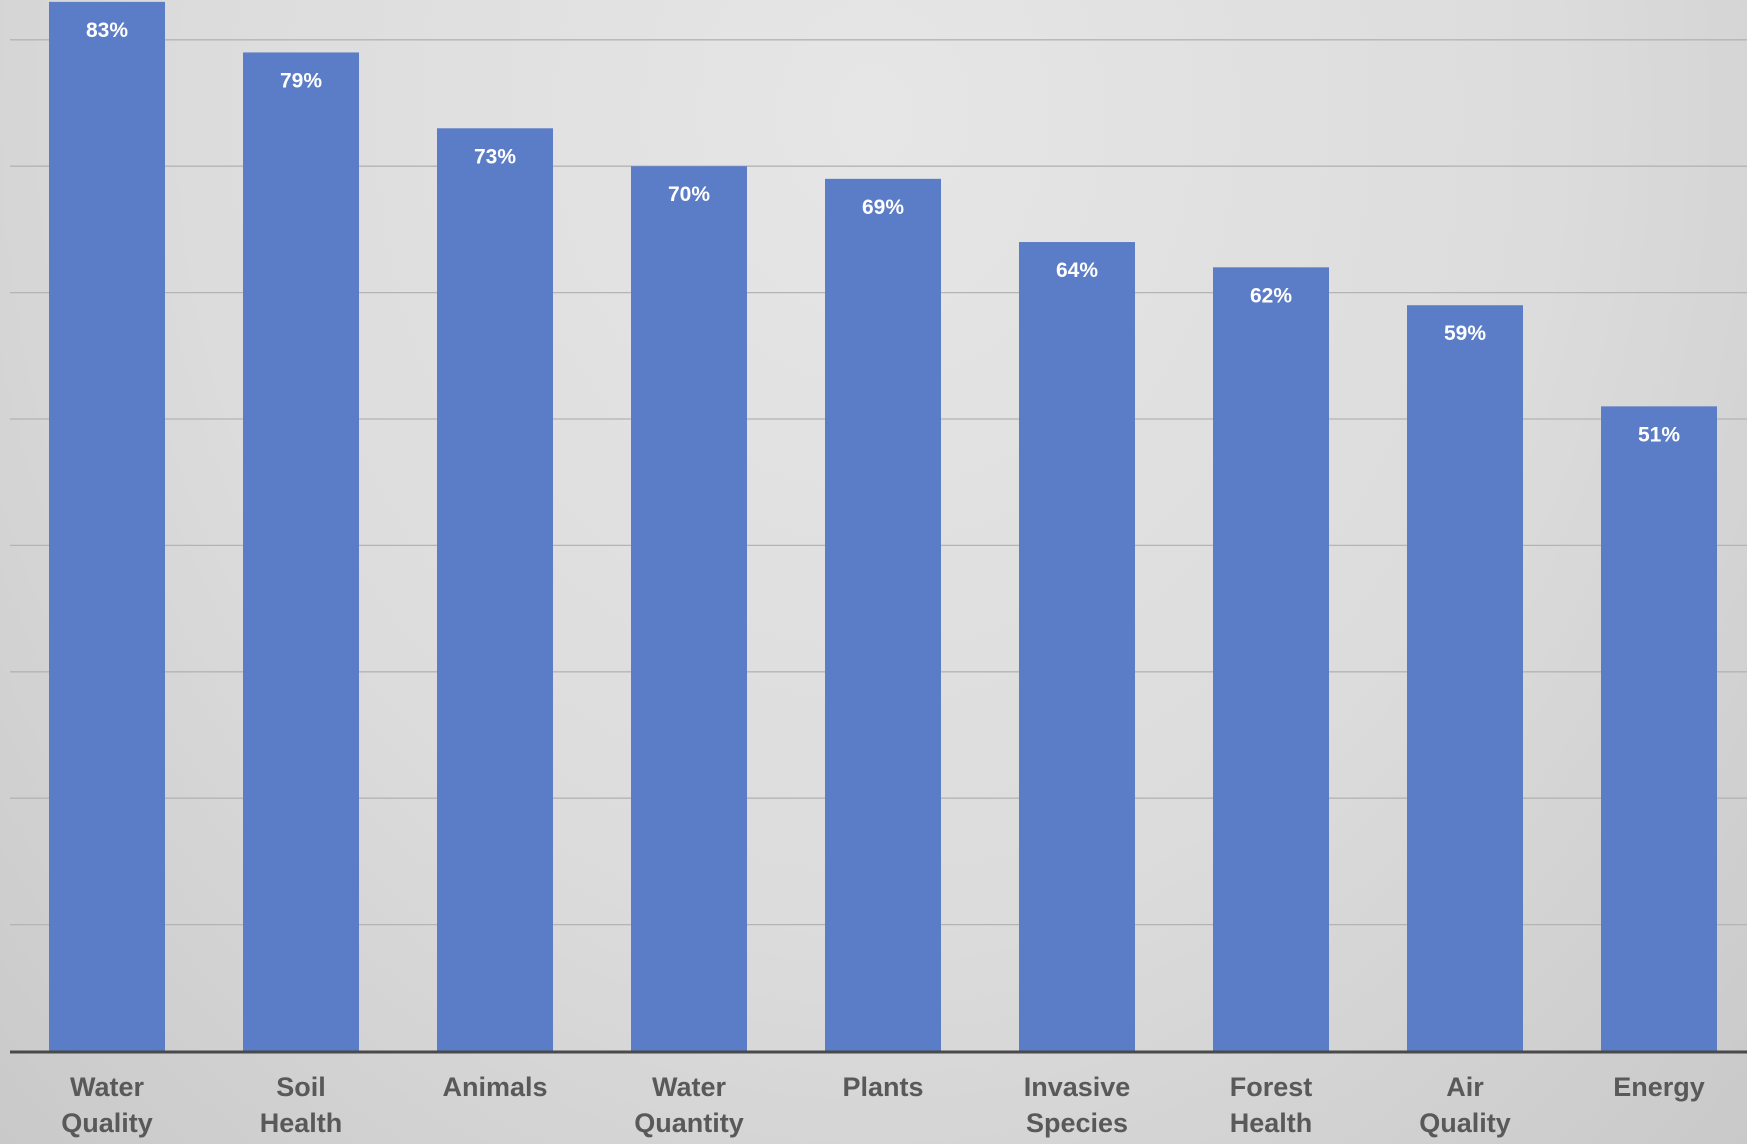 The width and height of the screenshot is (1747, 1144). What do you see at coordinates (883, 207) in the screenshot?
I see `data-label: 69%` at bounding box center [883, 207].